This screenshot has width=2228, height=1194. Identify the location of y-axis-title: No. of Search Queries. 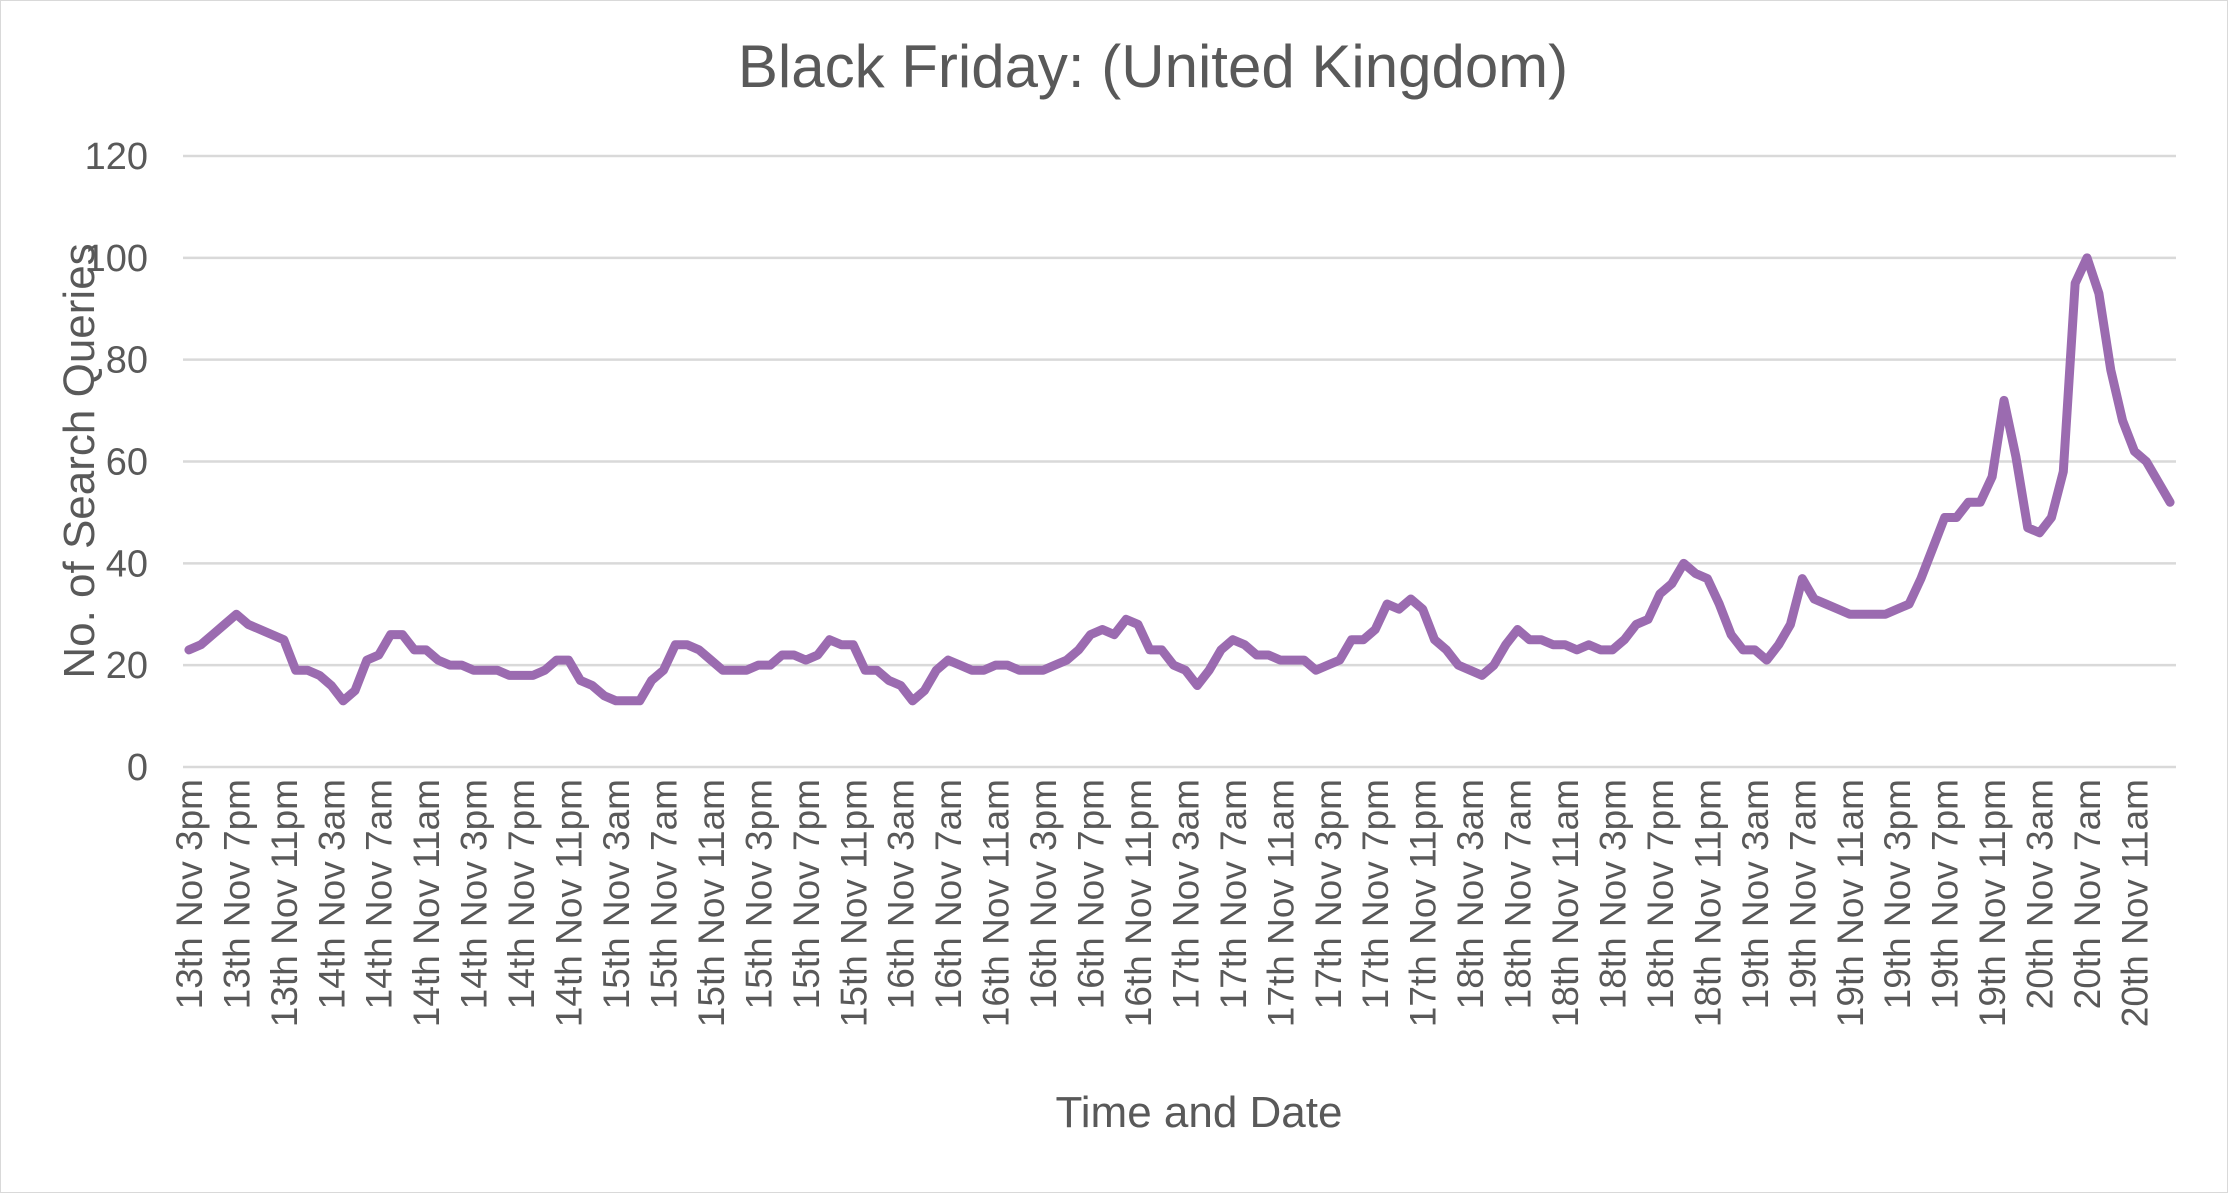
(79, 460).